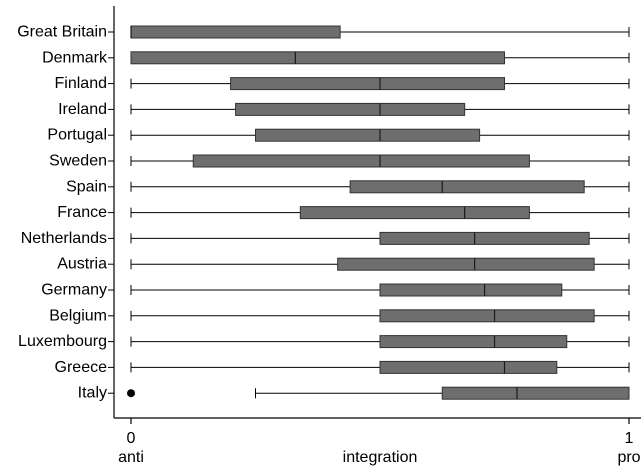 Image resolution: width=641 pixels, height=468 pixels. I want to click on category-label: Italy, so click(92, 393).